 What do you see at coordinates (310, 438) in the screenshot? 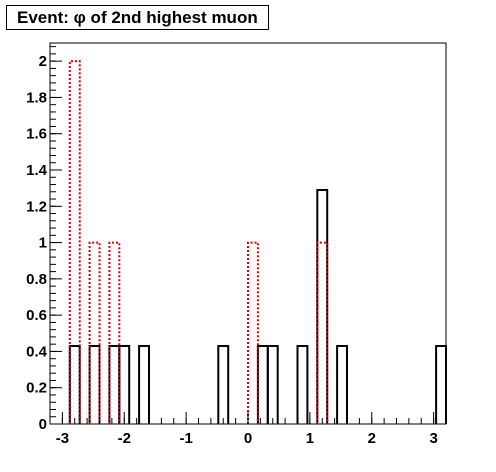
I see `x-tick-label: 1` at bounding box center [310, 438].